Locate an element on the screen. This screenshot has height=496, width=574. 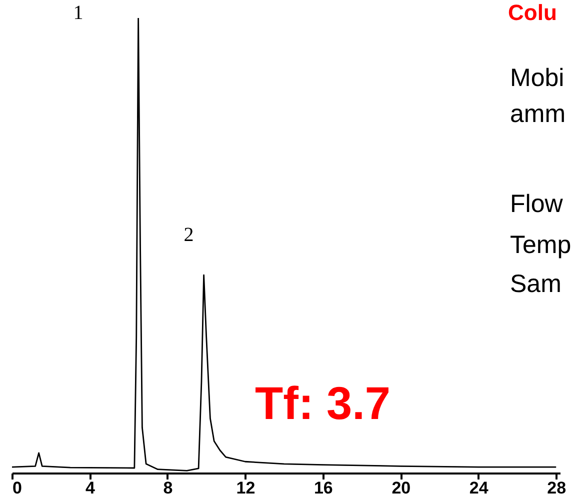
annotation: Mobi is located at coordinates (537, 78).